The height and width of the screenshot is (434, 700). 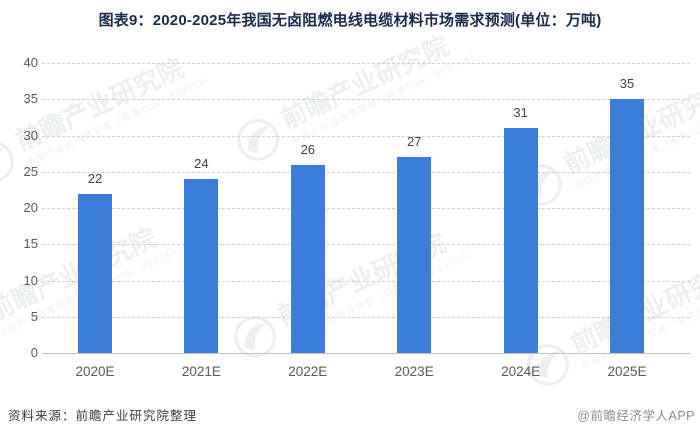 What do you see at coordinates (520, 240) in the screenshot?
I see `bar-2024E` at bounding box center [520, 240].